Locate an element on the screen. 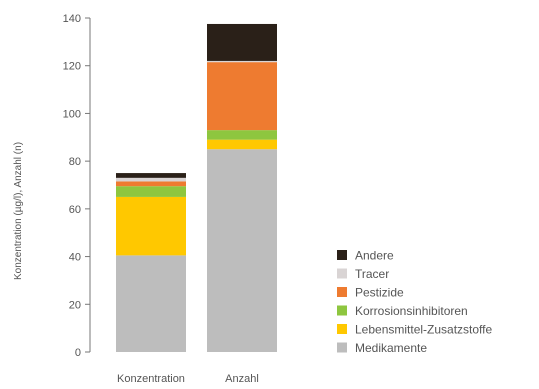 Image resolution: width=539 pixels, height=389 pixels. bar-segment-tracer-anzahl is located at coordinates (242, 61).